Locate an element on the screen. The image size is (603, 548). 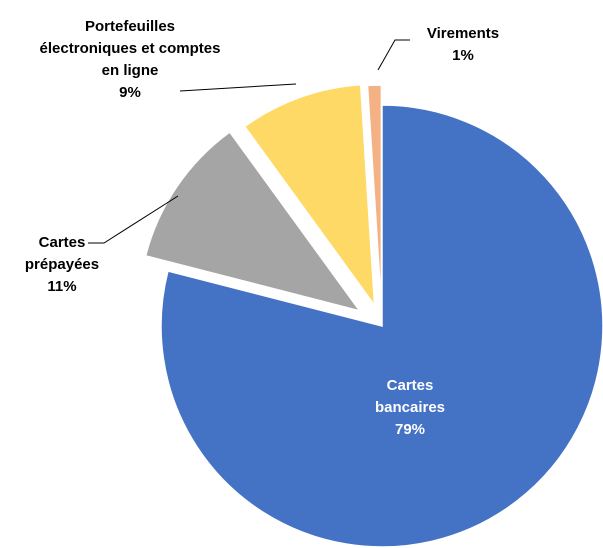
data-label: Cartes bancaires 79% is located at coordinates (410, 408).